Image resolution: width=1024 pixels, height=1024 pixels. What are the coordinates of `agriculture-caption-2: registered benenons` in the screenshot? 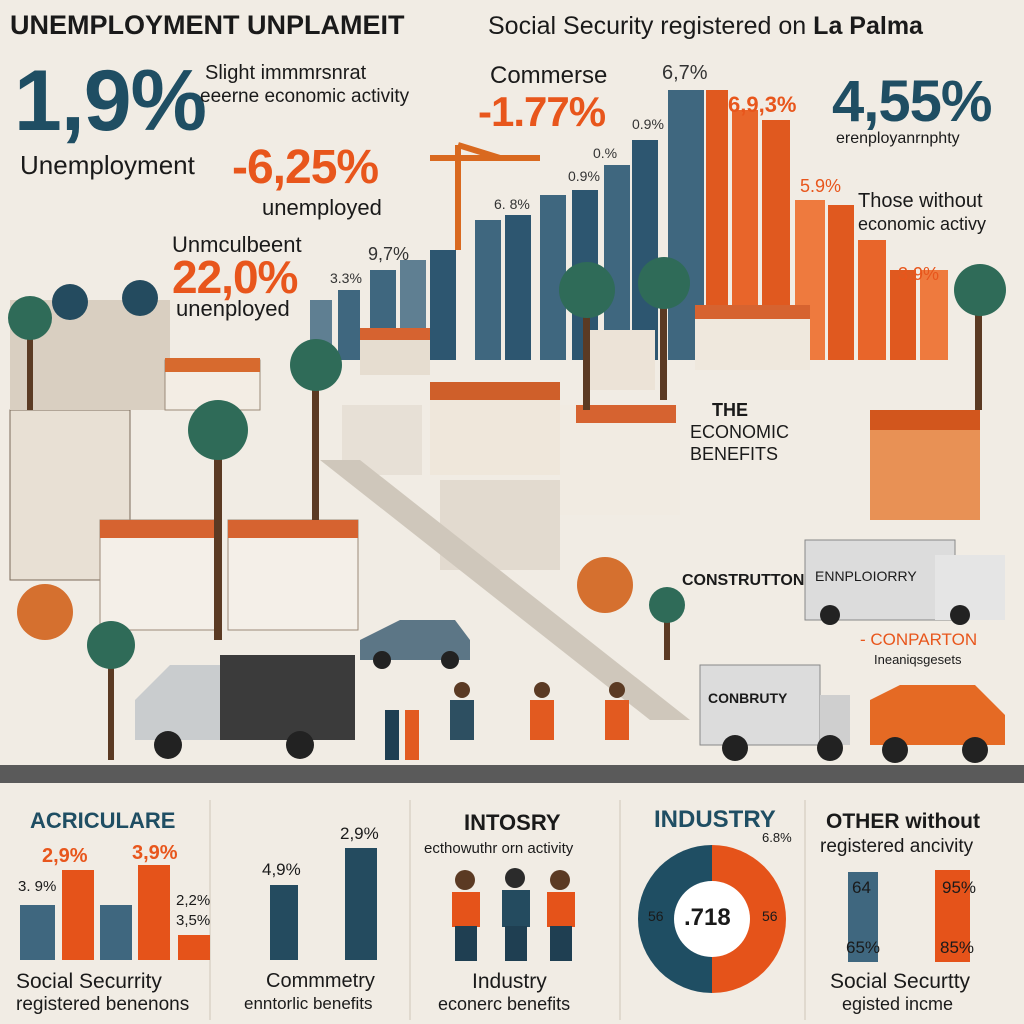 It's located at (103, 1004).